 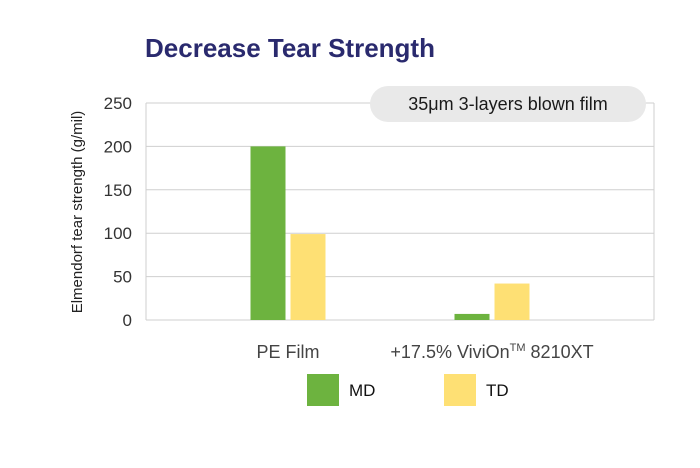 I want to click on annotation-background, so click(x=508, y=104).